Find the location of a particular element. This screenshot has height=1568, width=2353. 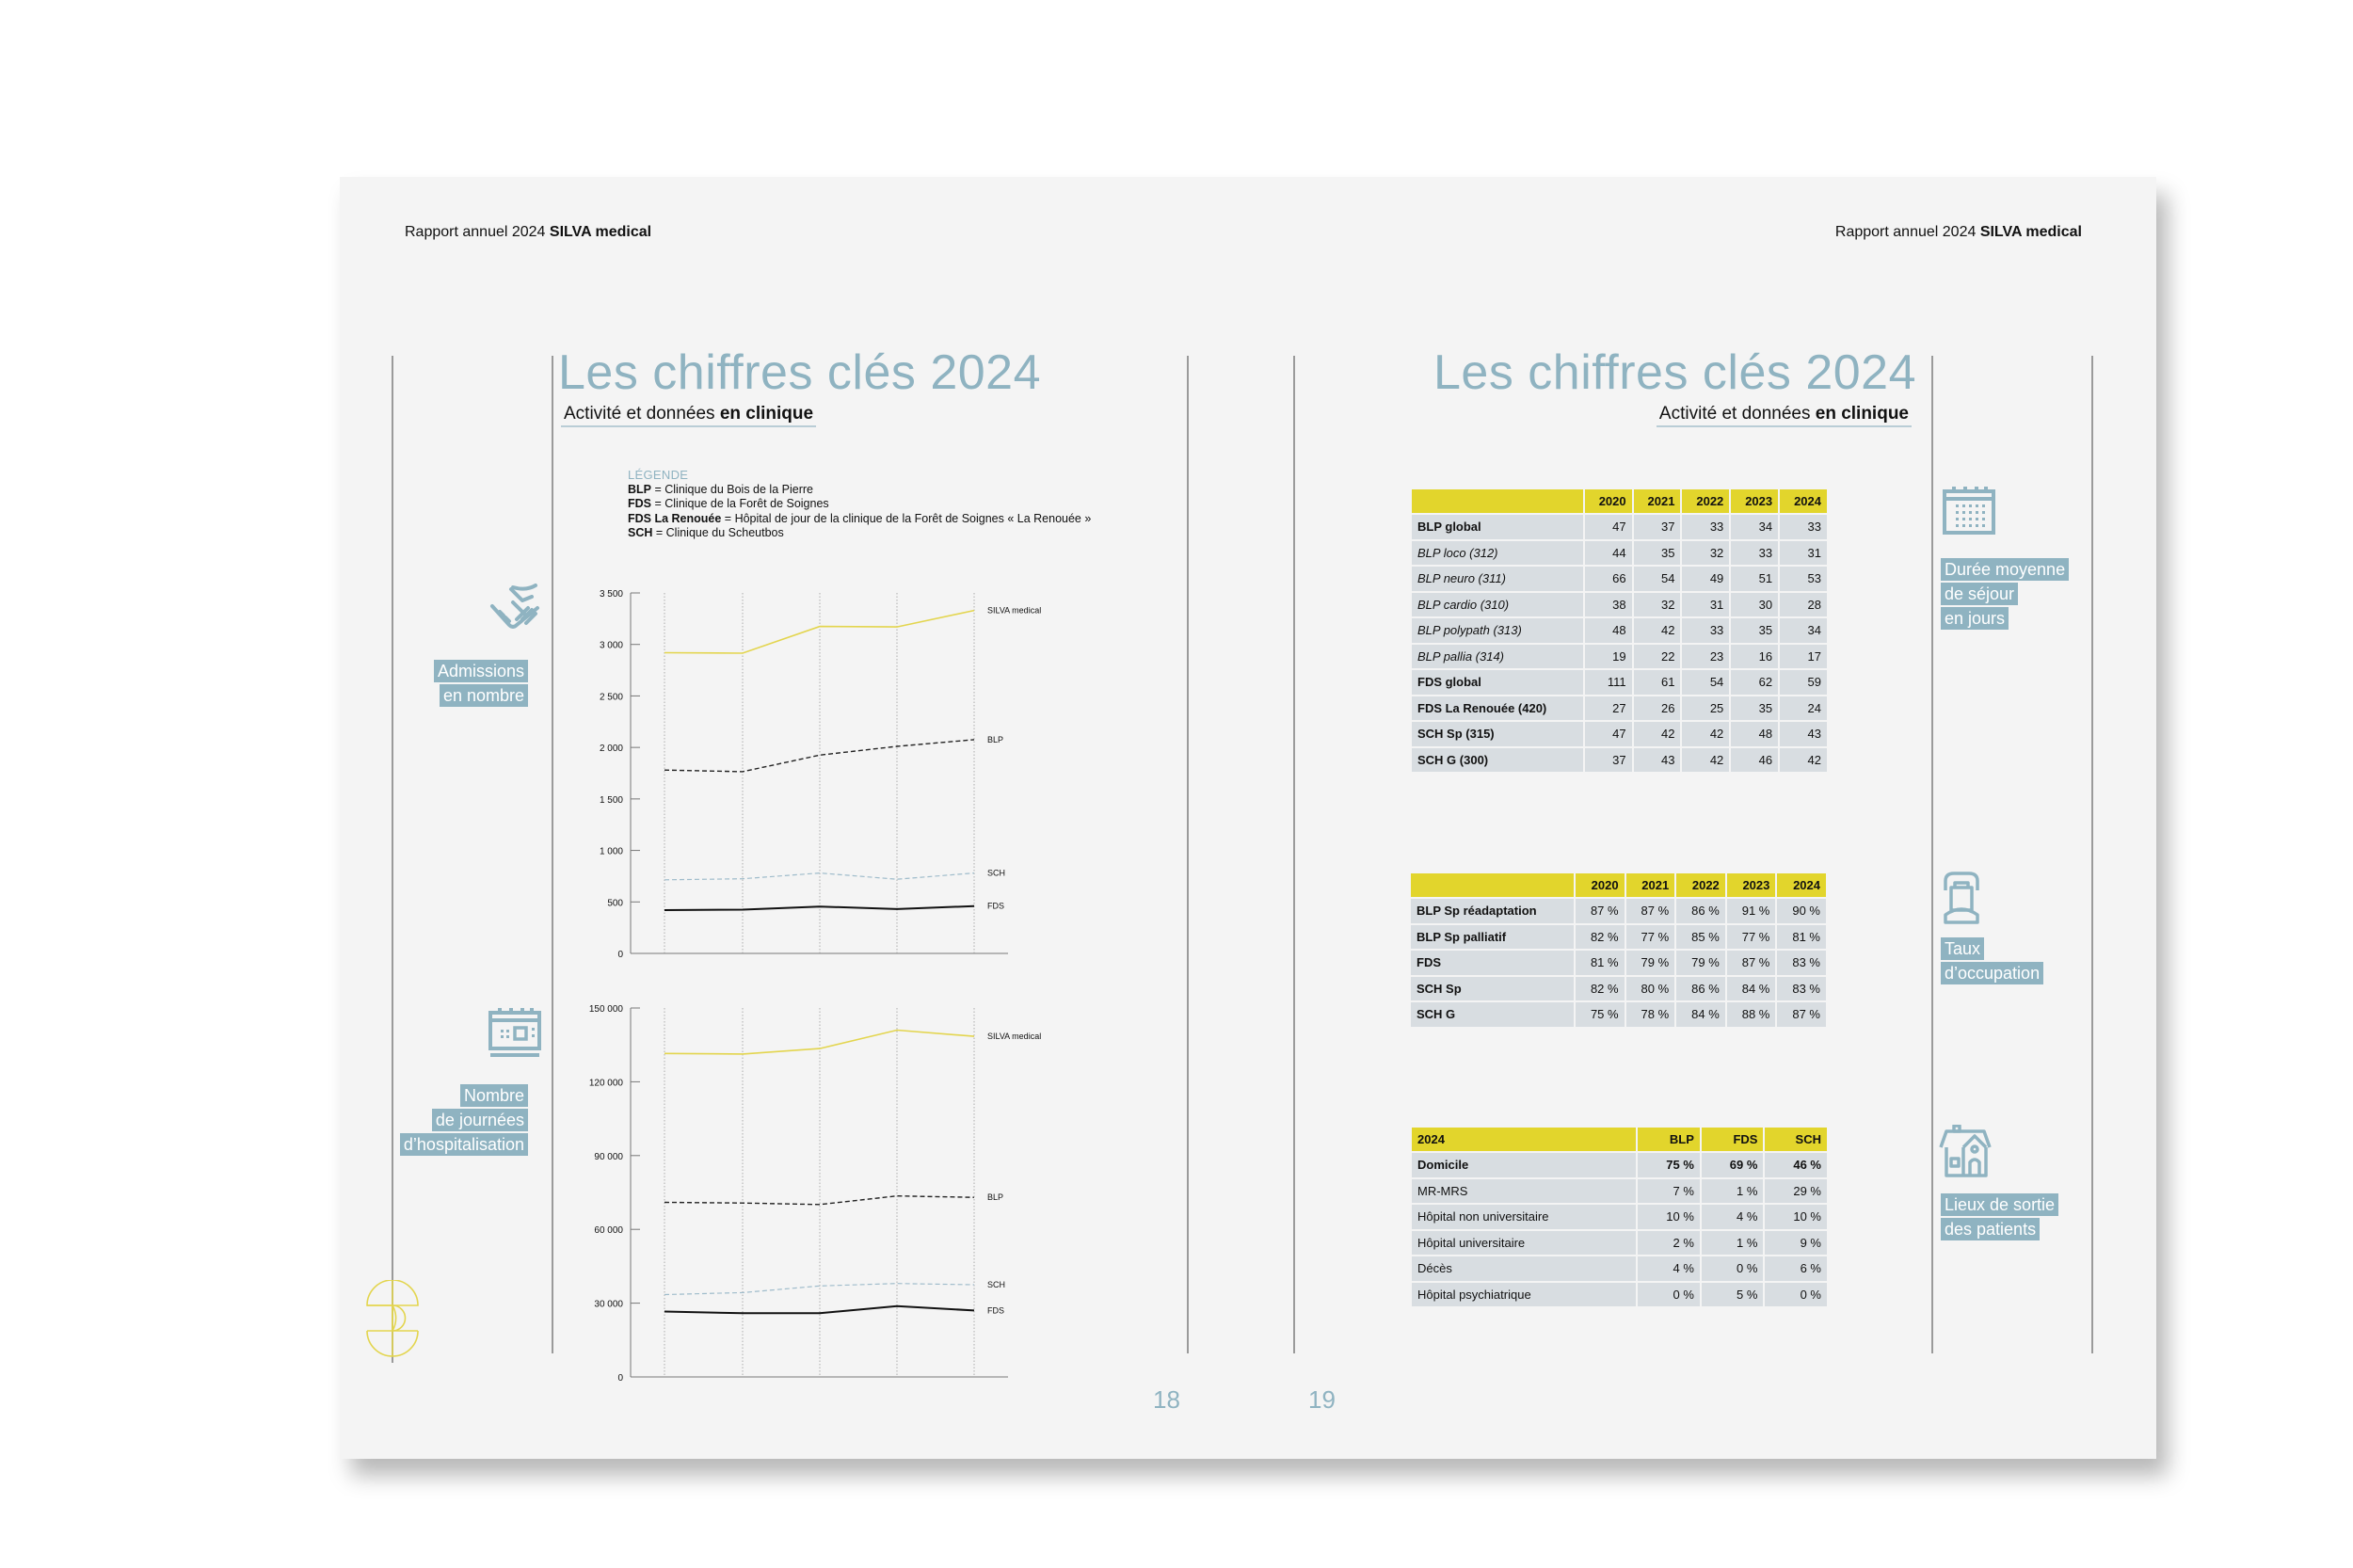

row-label: BLP Sp réadaptation is located at coordinates (1492, 911).